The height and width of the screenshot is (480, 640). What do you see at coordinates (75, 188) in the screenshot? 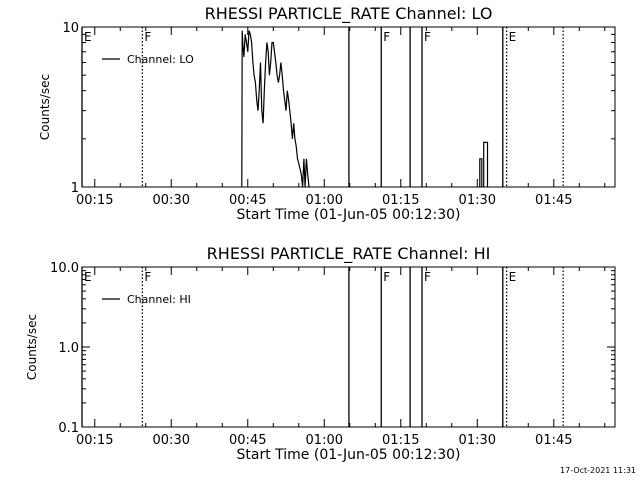
I see `y-tick-label: 1` at bounding box center [75, 188].